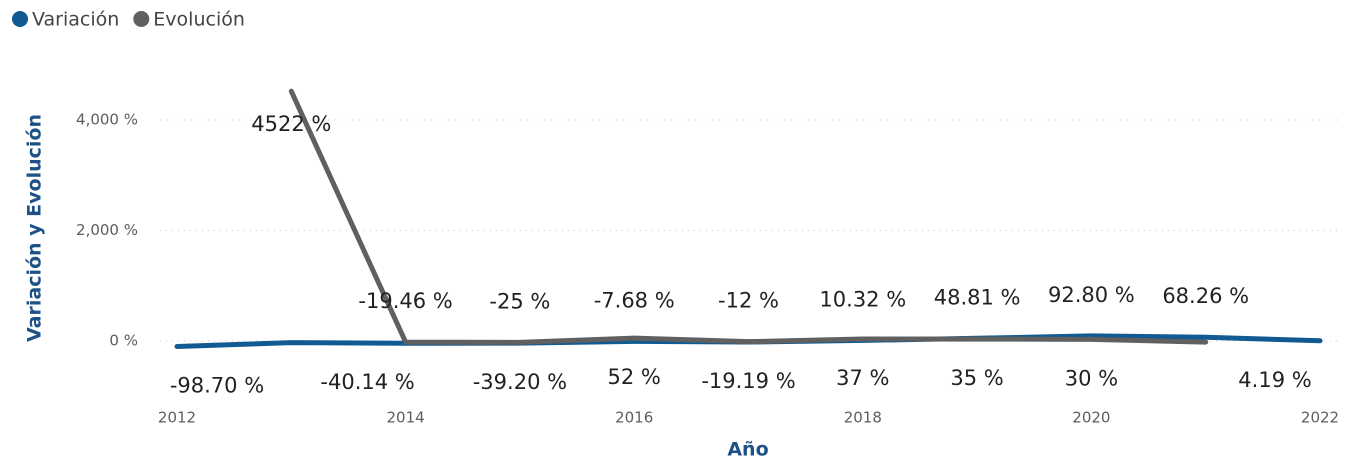 This screenshot has height=467, width=1372. Describe the element at coordinates (1274, 380) in the screenshot. I see `data-label: 4.19 %` at that location.